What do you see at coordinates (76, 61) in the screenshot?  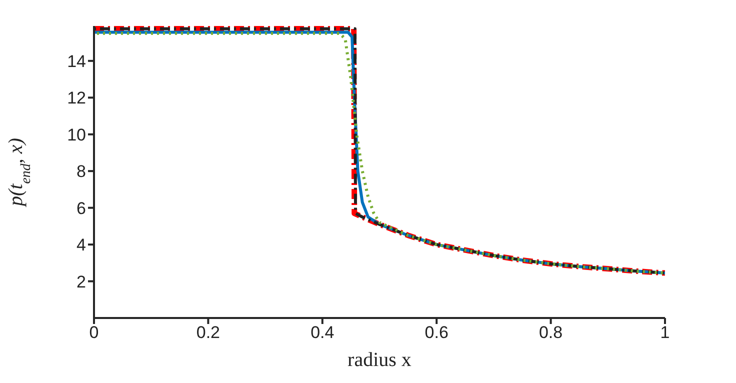 I see `y-tick-label: 14` at bounding box center [76, 61].